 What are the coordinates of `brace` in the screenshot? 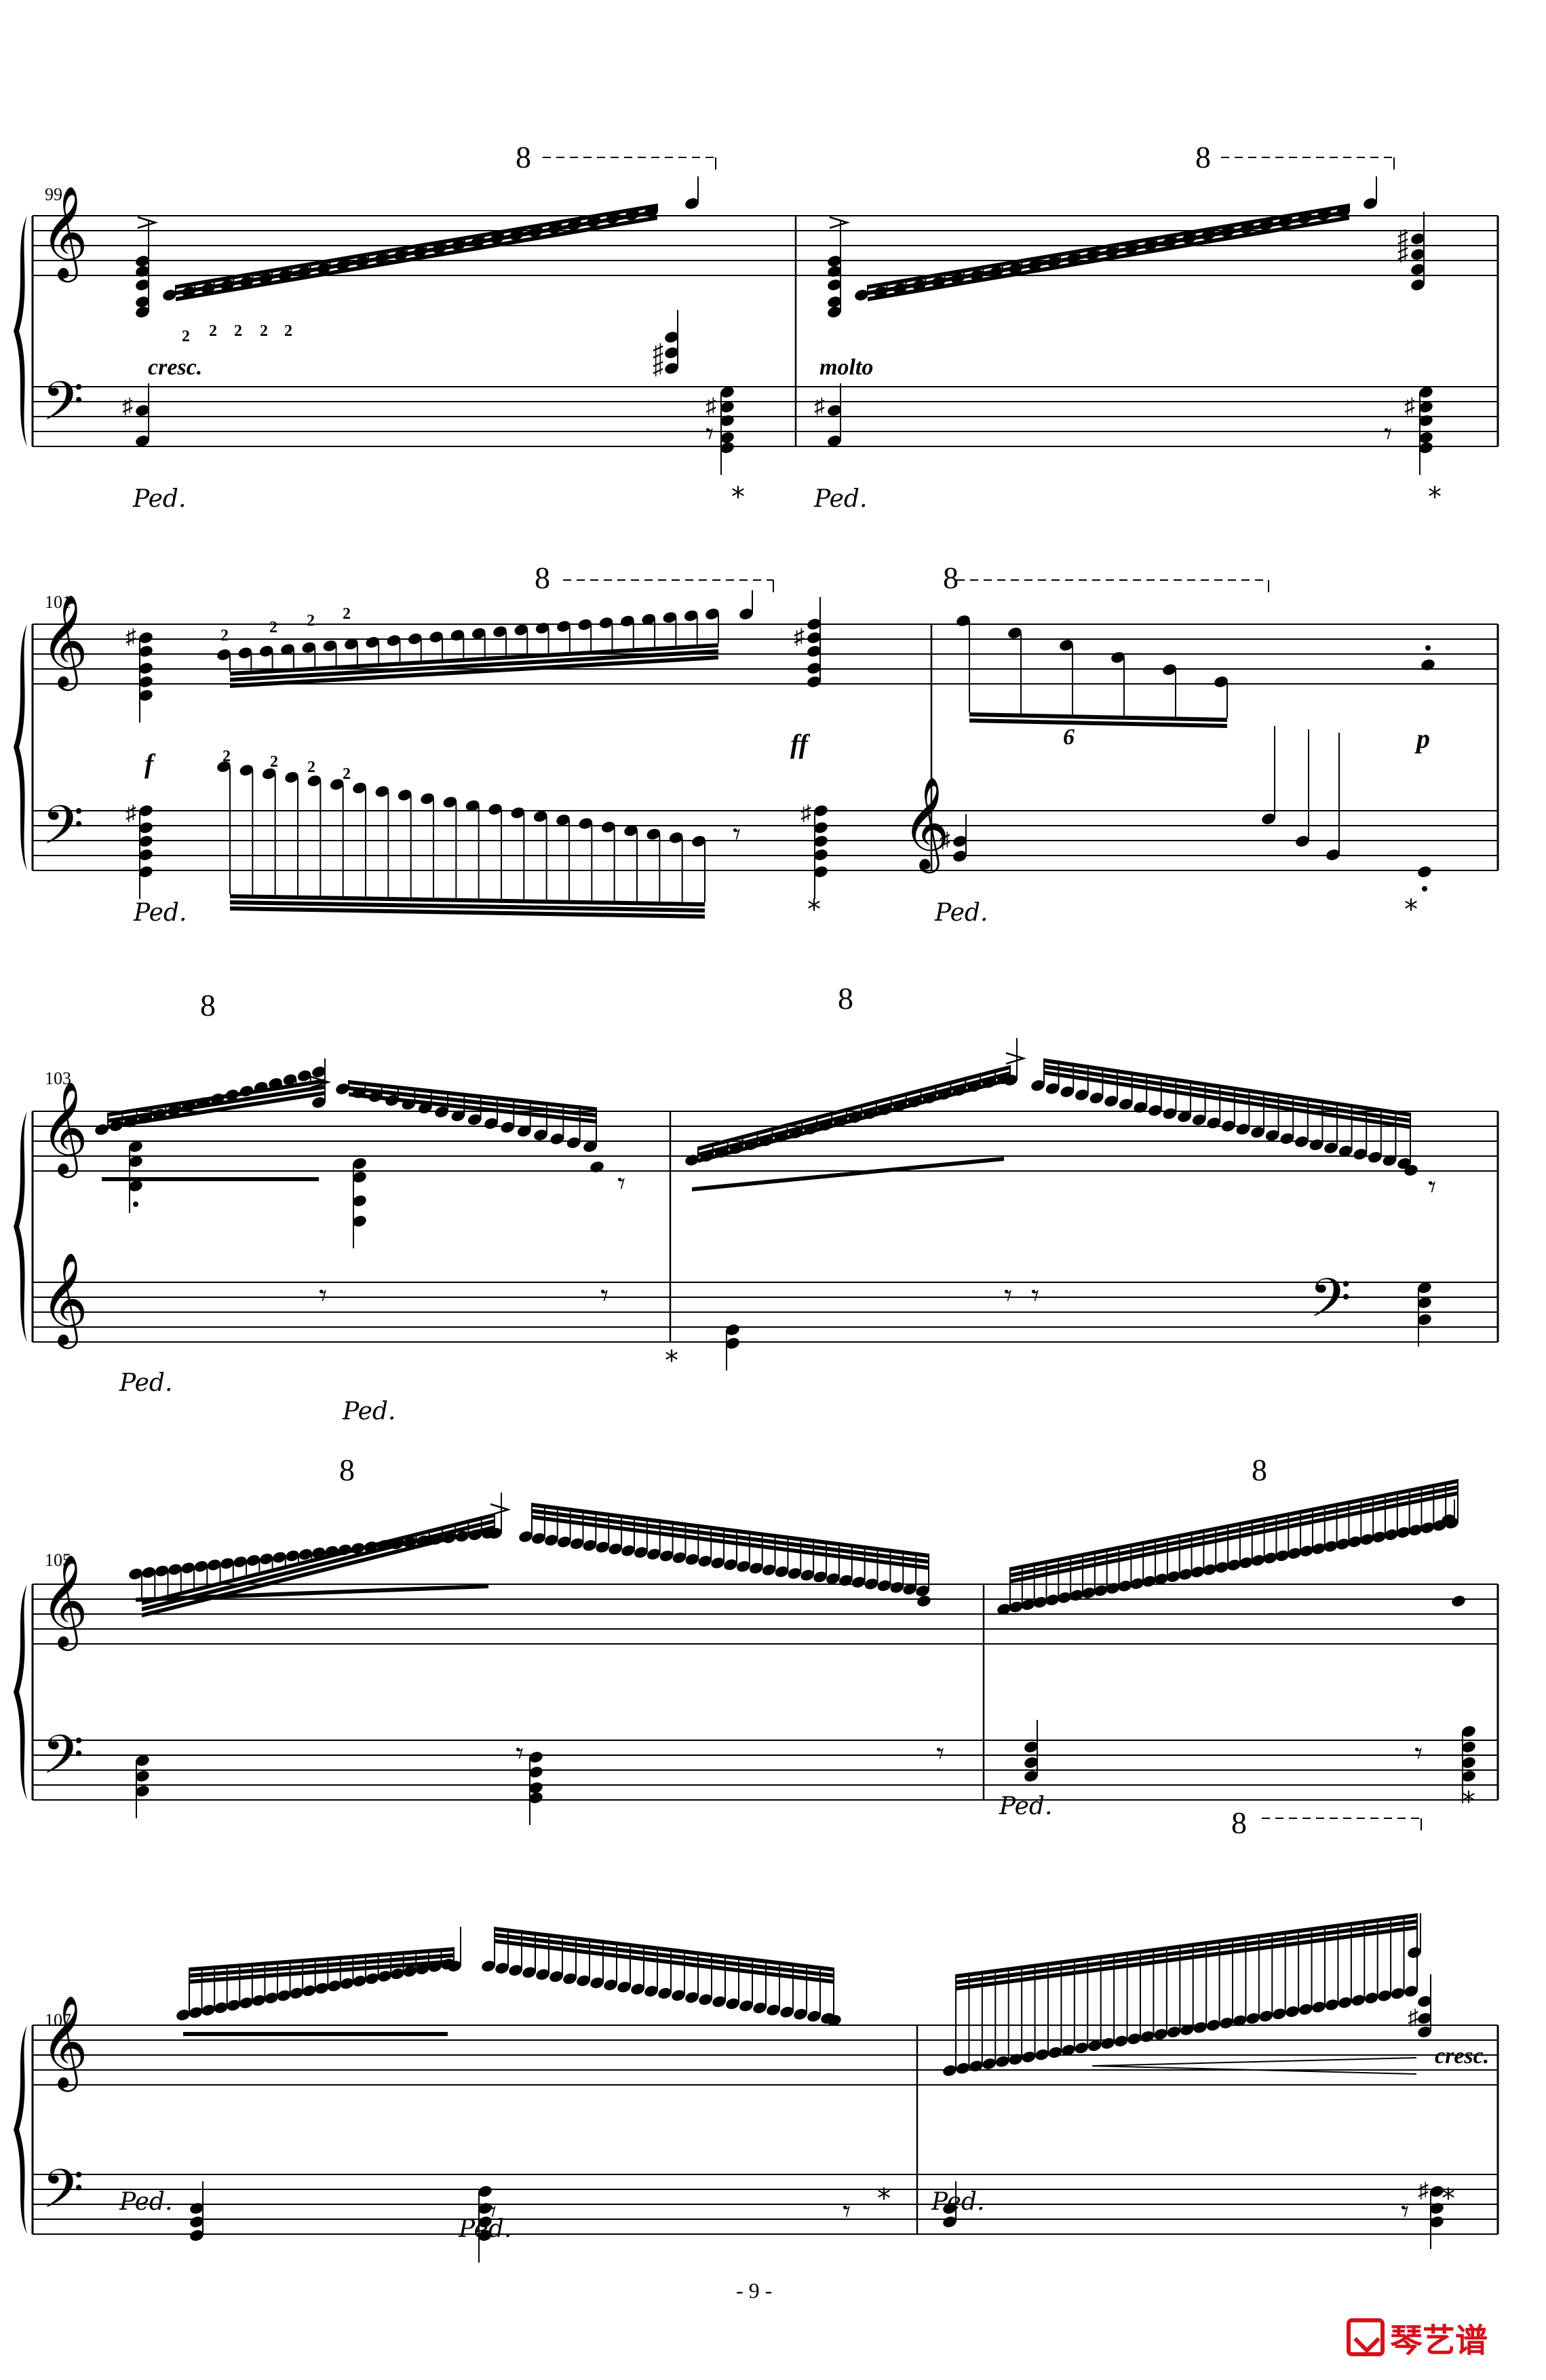 It's located at (20, 1692).